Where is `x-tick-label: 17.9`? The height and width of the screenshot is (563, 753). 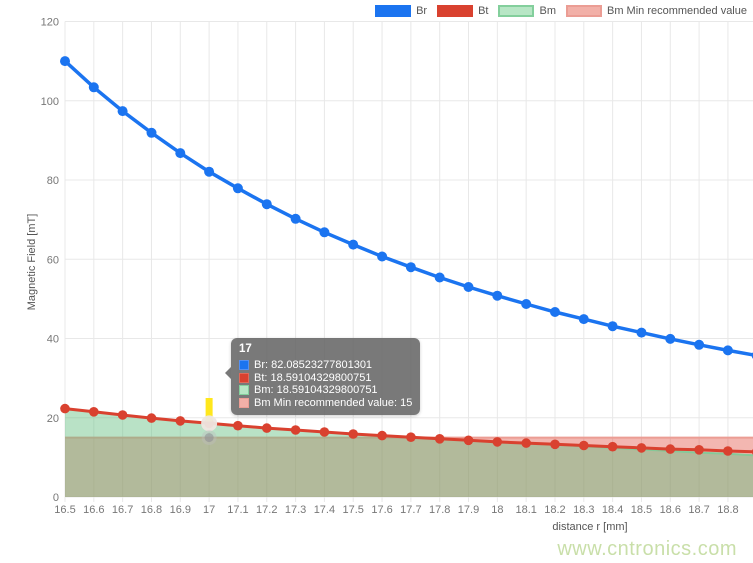 x-tick-label: 17.9 is located at coordinates (468, 510).